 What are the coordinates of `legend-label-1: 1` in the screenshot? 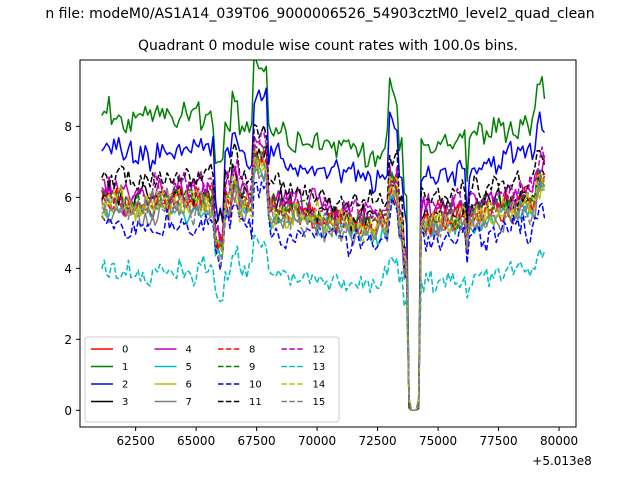 It's located at (125, 367).